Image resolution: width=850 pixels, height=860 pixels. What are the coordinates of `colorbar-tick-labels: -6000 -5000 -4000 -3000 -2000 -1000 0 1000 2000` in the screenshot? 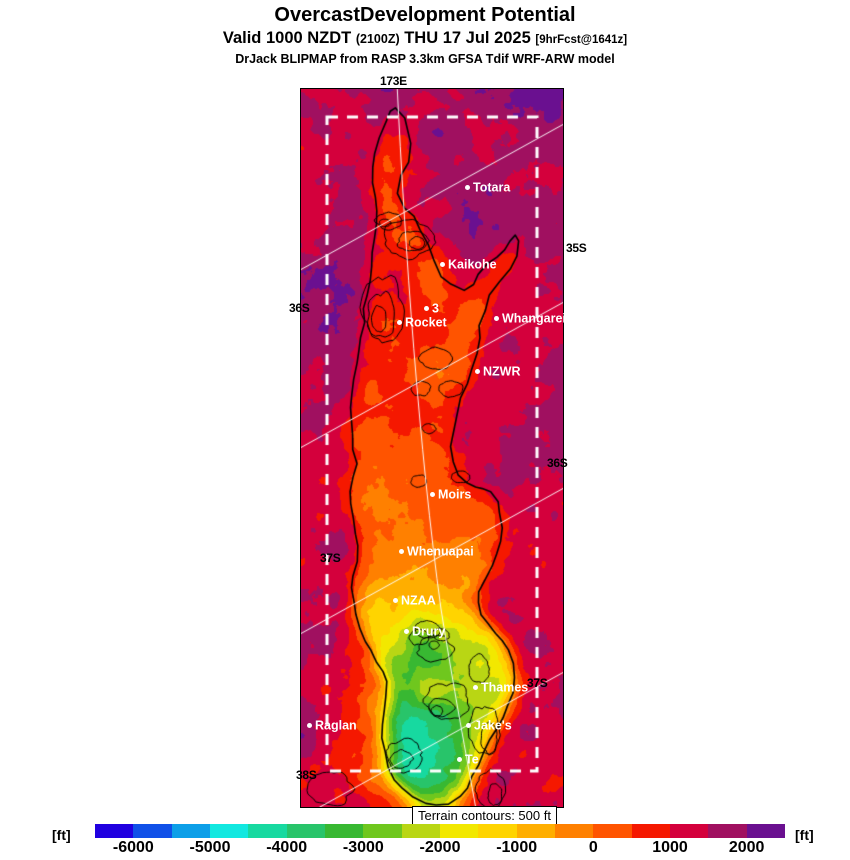 It's located at (440, 849).